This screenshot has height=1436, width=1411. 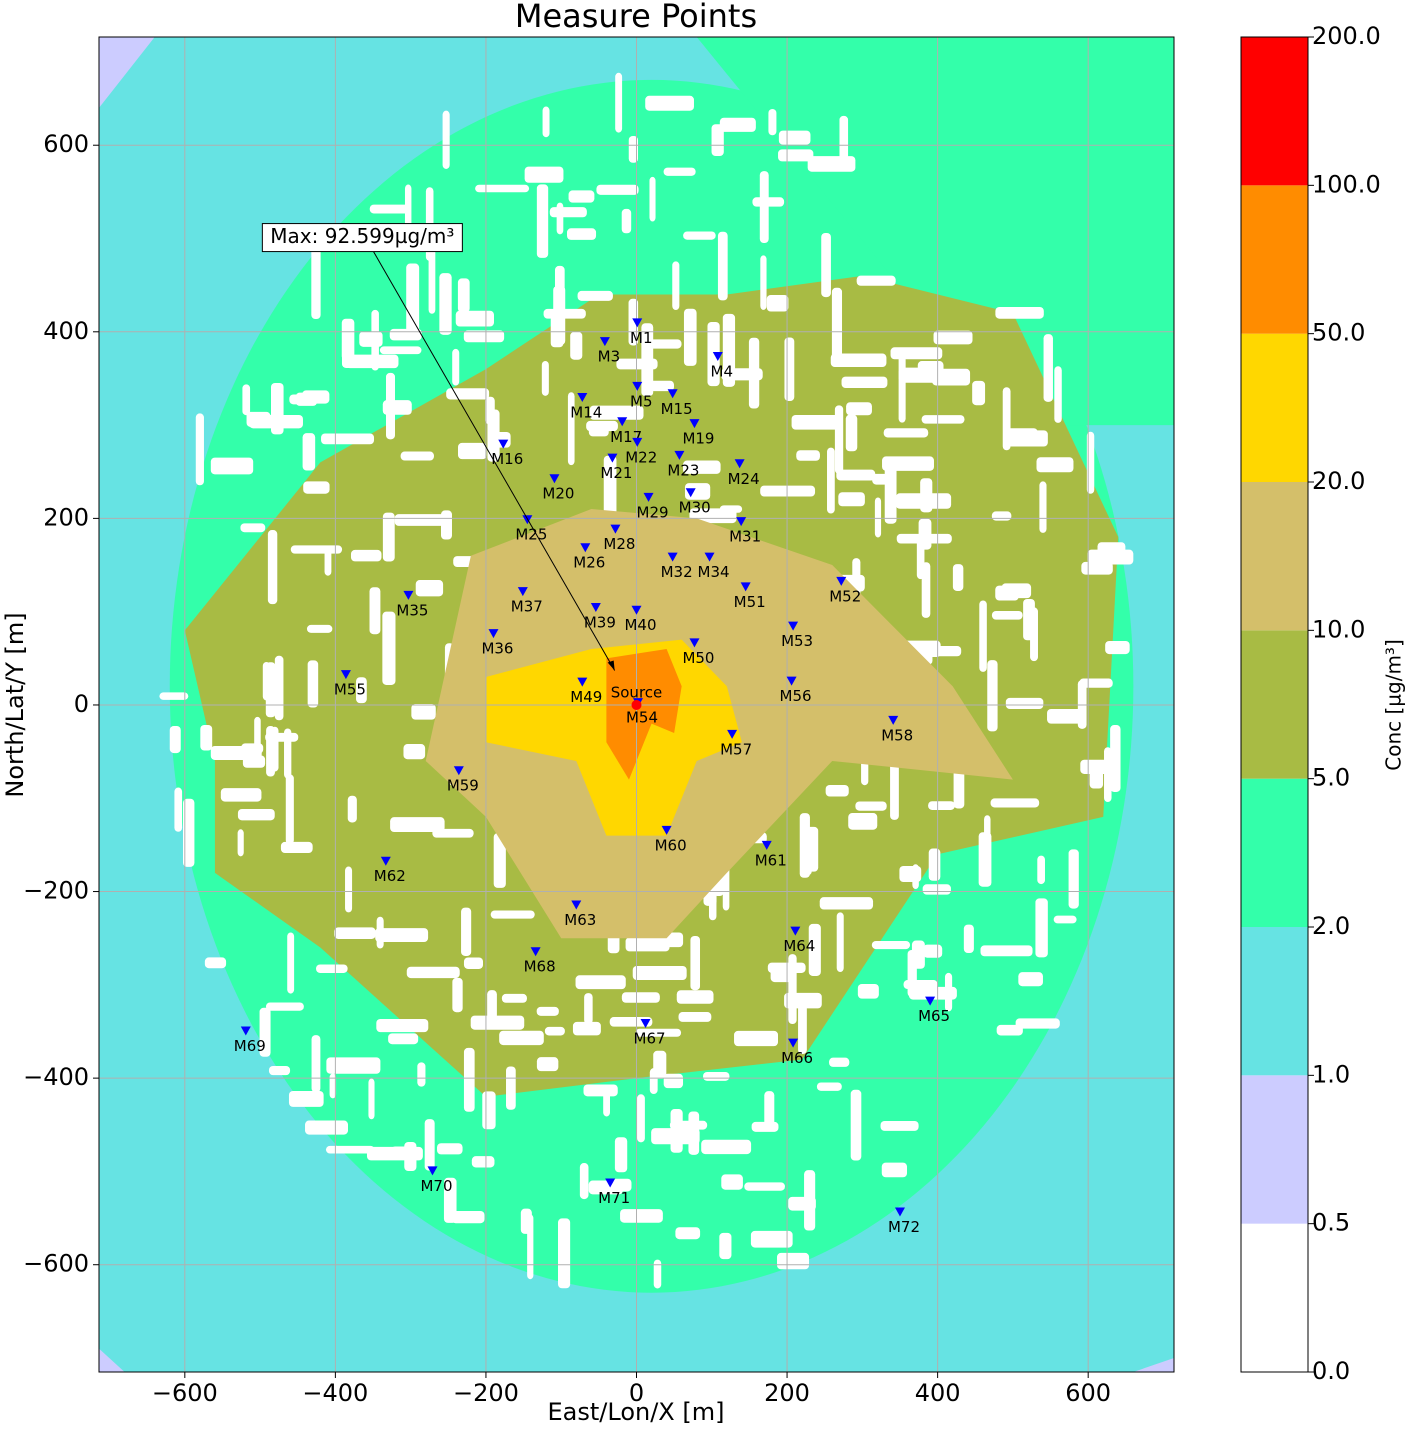 I want to click on point-label: M70, so click(x=436, y=1186).